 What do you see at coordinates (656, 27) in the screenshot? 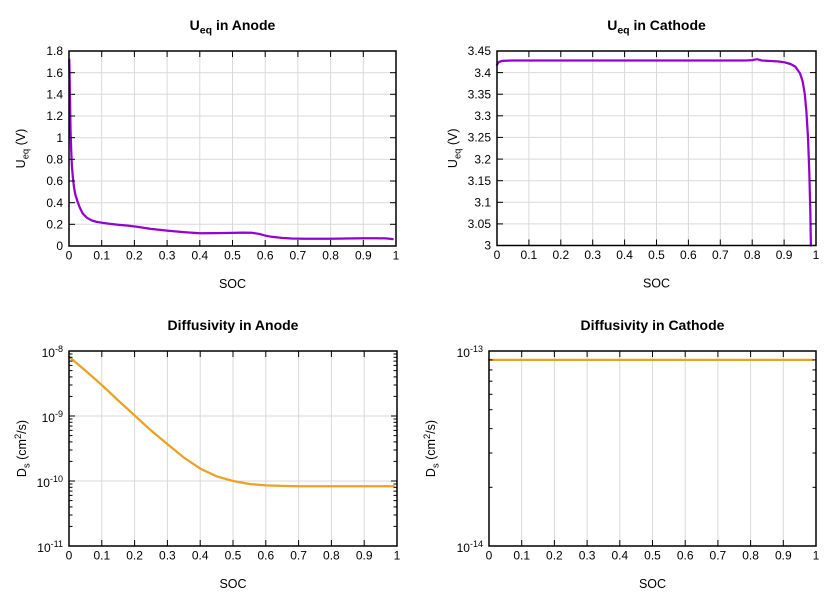
I see `chart-title: Ueq in Cathode` at bounding box center [656, 27].